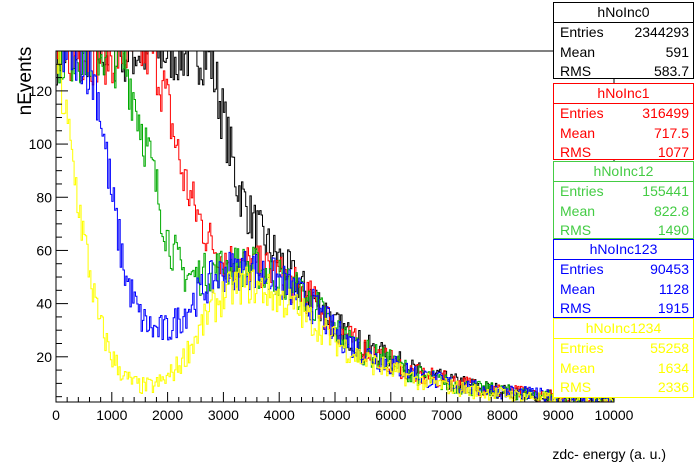 The width and height of the screenshot is (696, 472). I want to click on statbox-mean-row: Mean 1128, so click(623, 290).